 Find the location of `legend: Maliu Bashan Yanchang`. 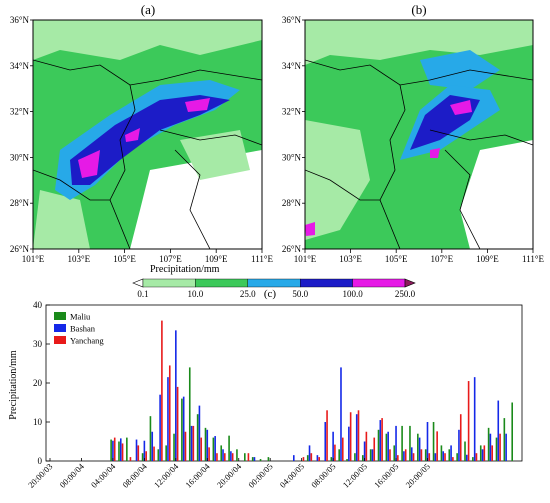

legend: Maliu Bashan Yanchang is located at coordinates (79, 329).